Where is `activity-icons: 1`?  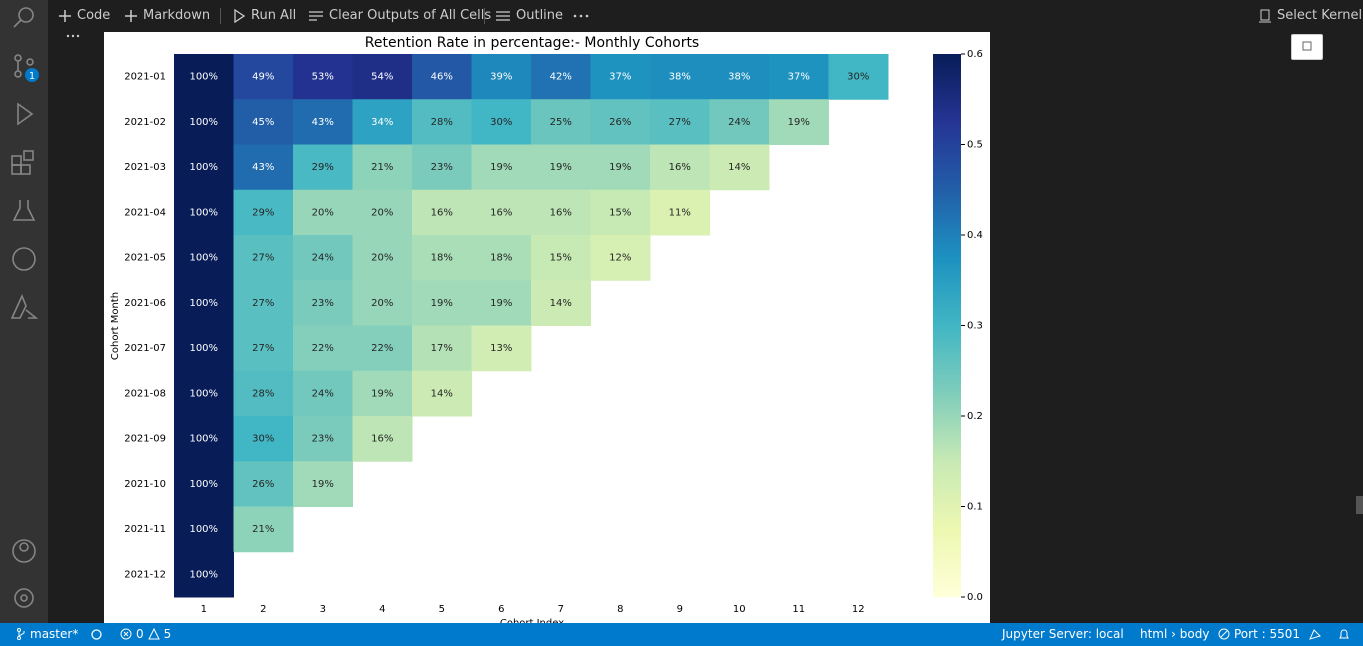
activity-icons: 1 is located at coordinates (24, 307).